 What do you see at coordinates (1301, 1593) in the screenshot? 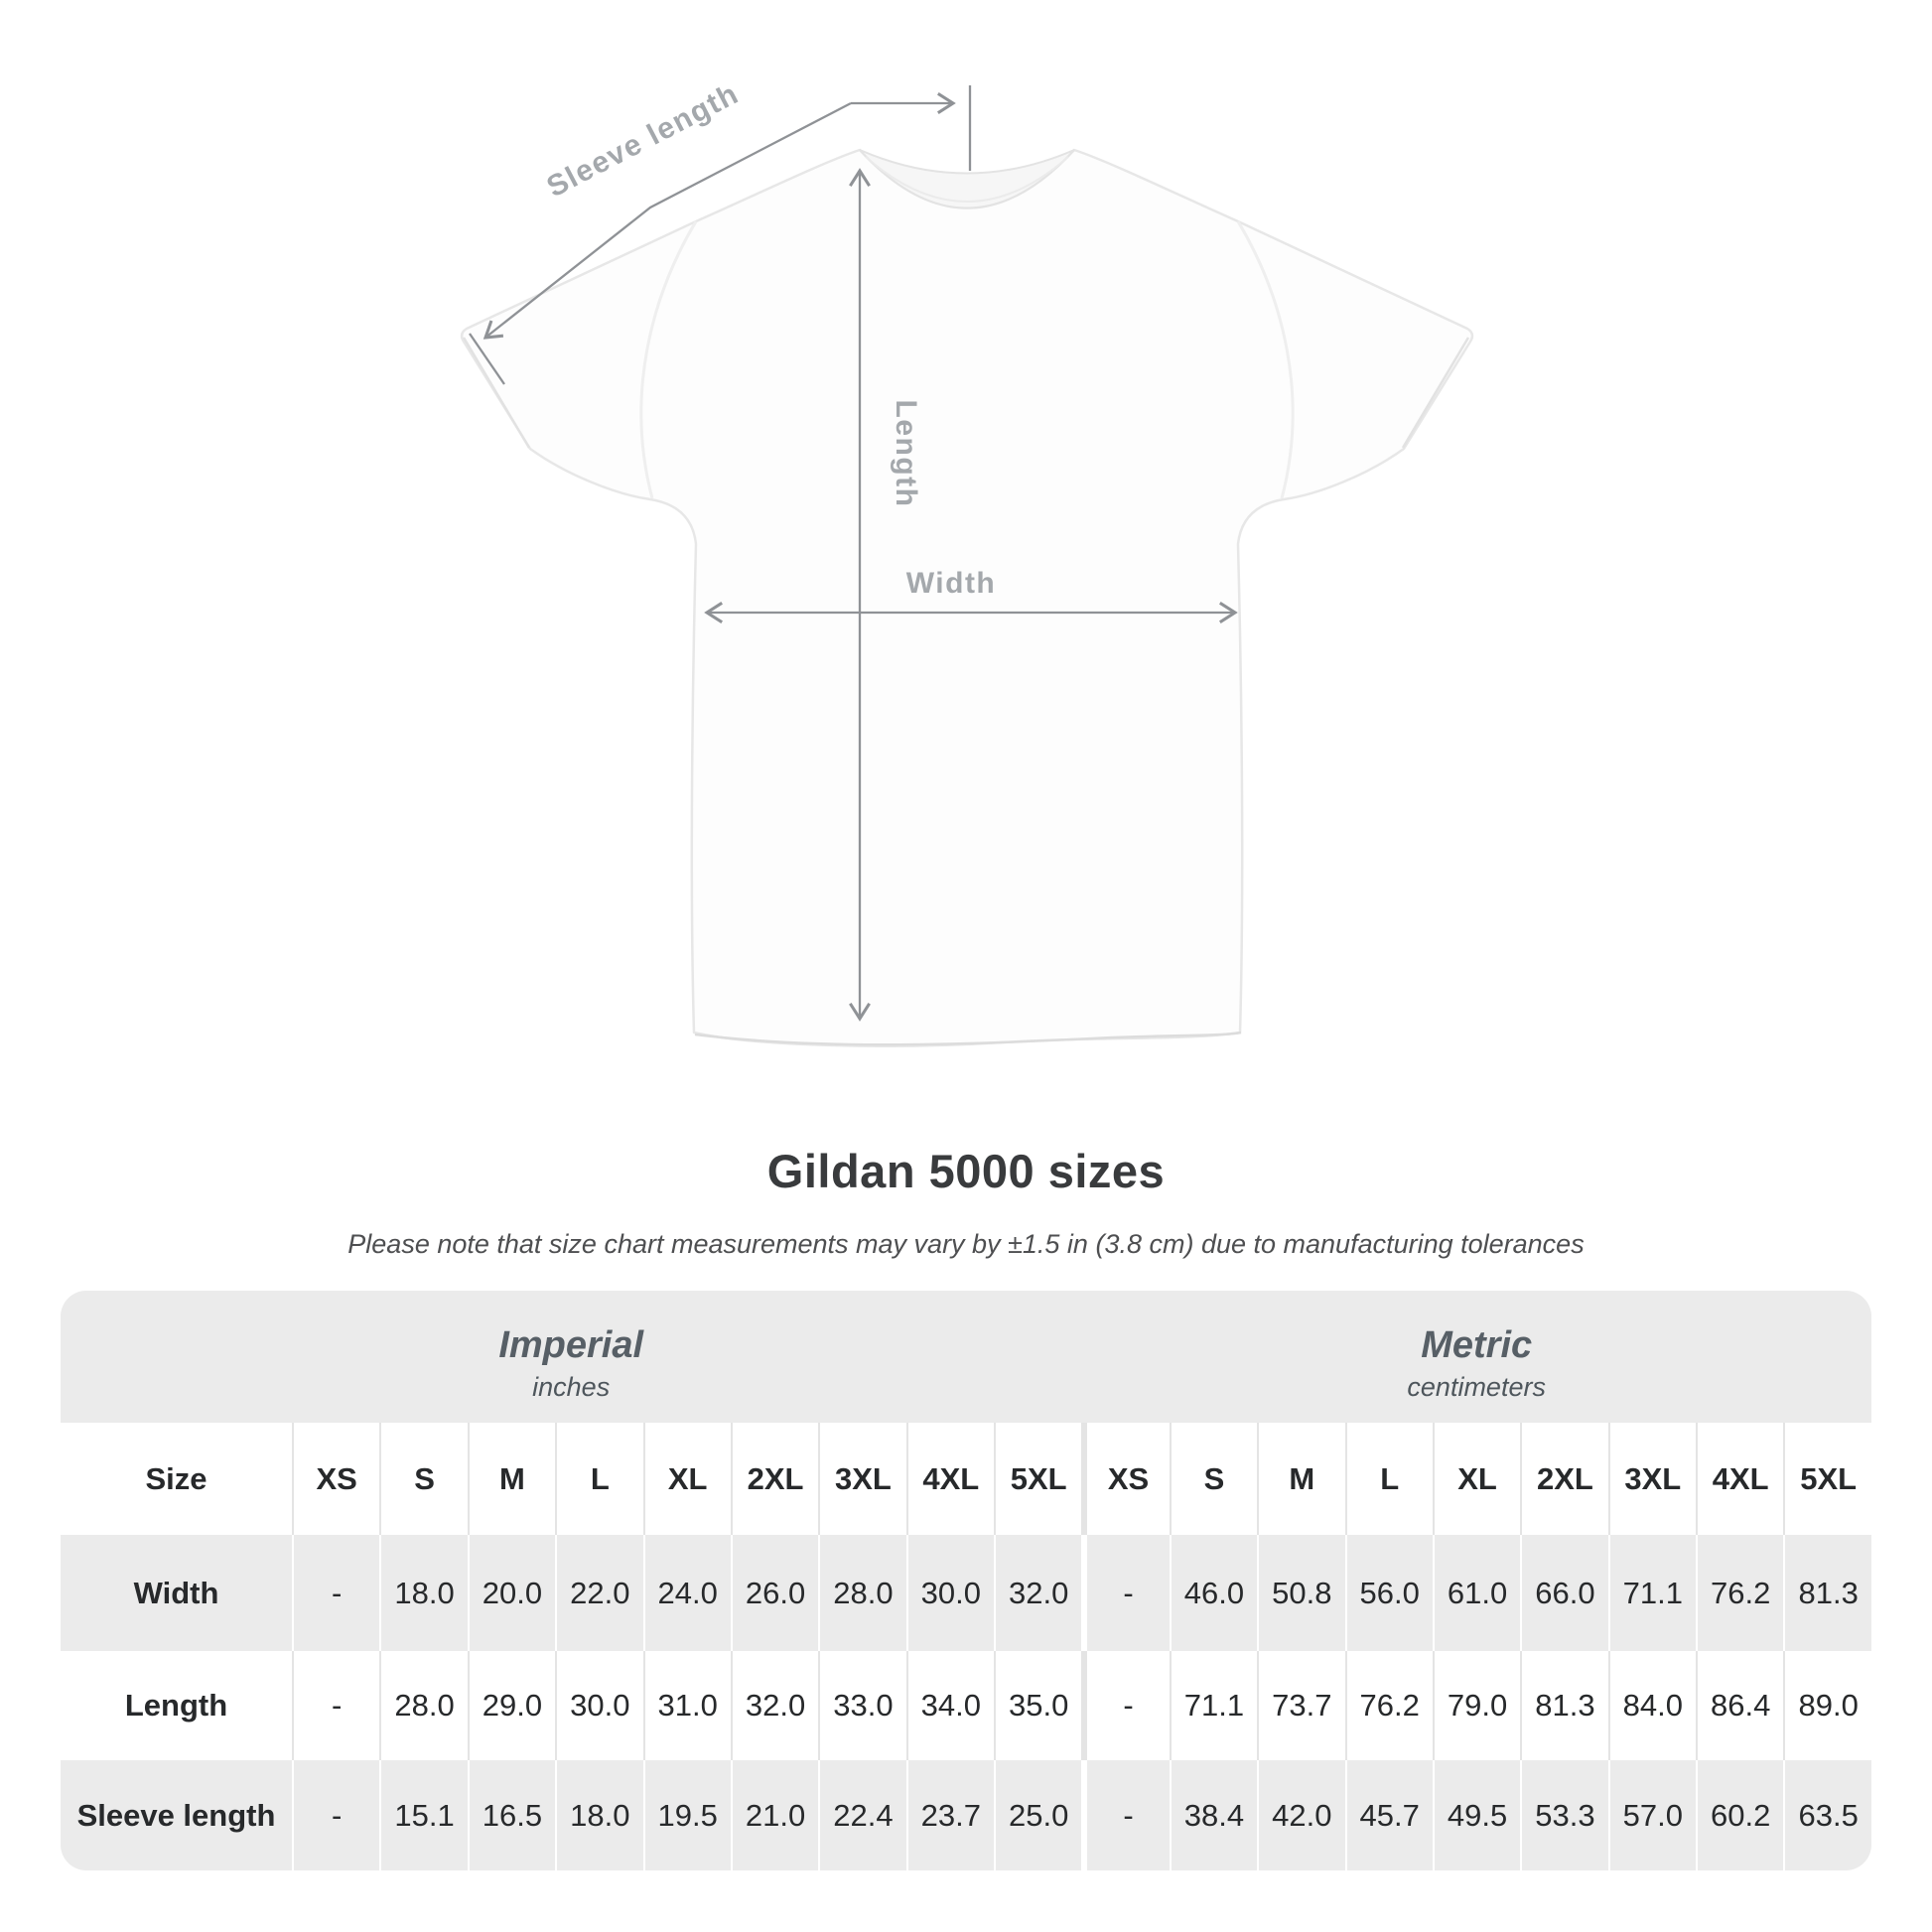
I see `table-cell: 50.8` at bounding box center [1301, 1593].